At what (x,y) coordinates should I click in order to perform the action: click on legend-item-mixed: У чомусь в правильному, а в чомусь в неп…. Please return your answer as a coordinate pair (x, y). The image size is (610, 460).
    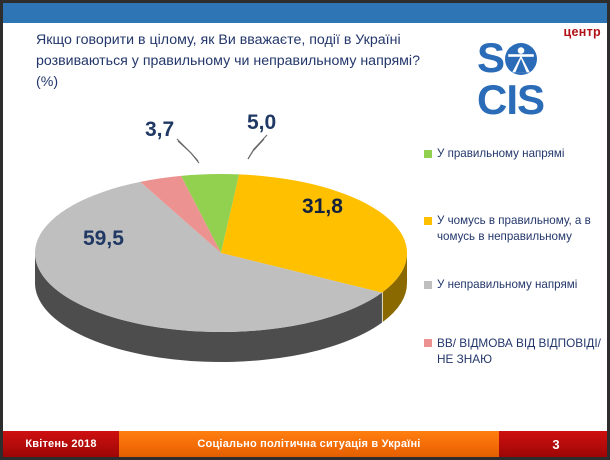
    Looking at the image, I should click on (514, 228).